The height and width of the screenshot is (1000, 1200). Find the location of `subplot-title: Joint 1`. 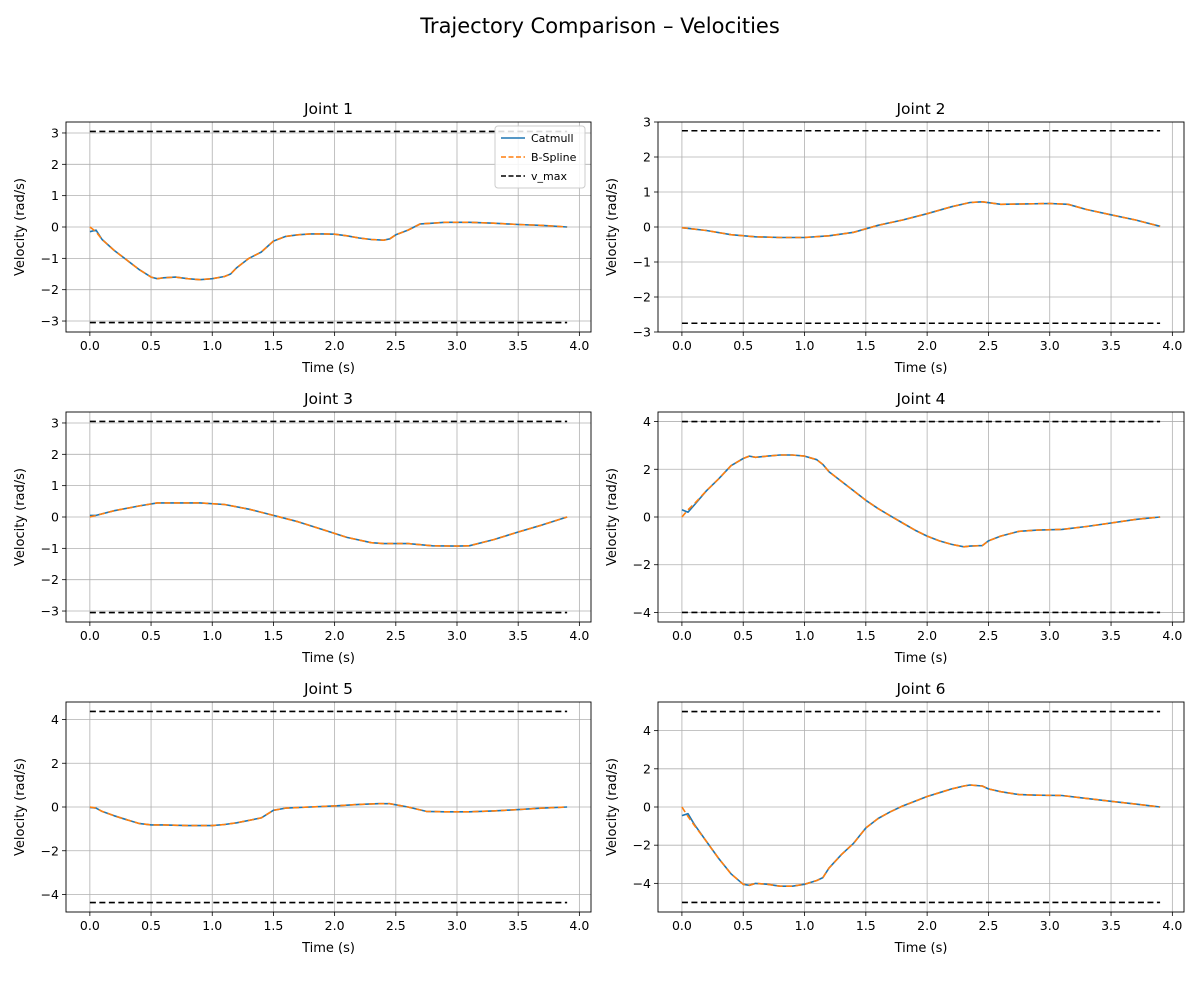

subplot-title: Joint 1 is located at coordinates (328, 109).